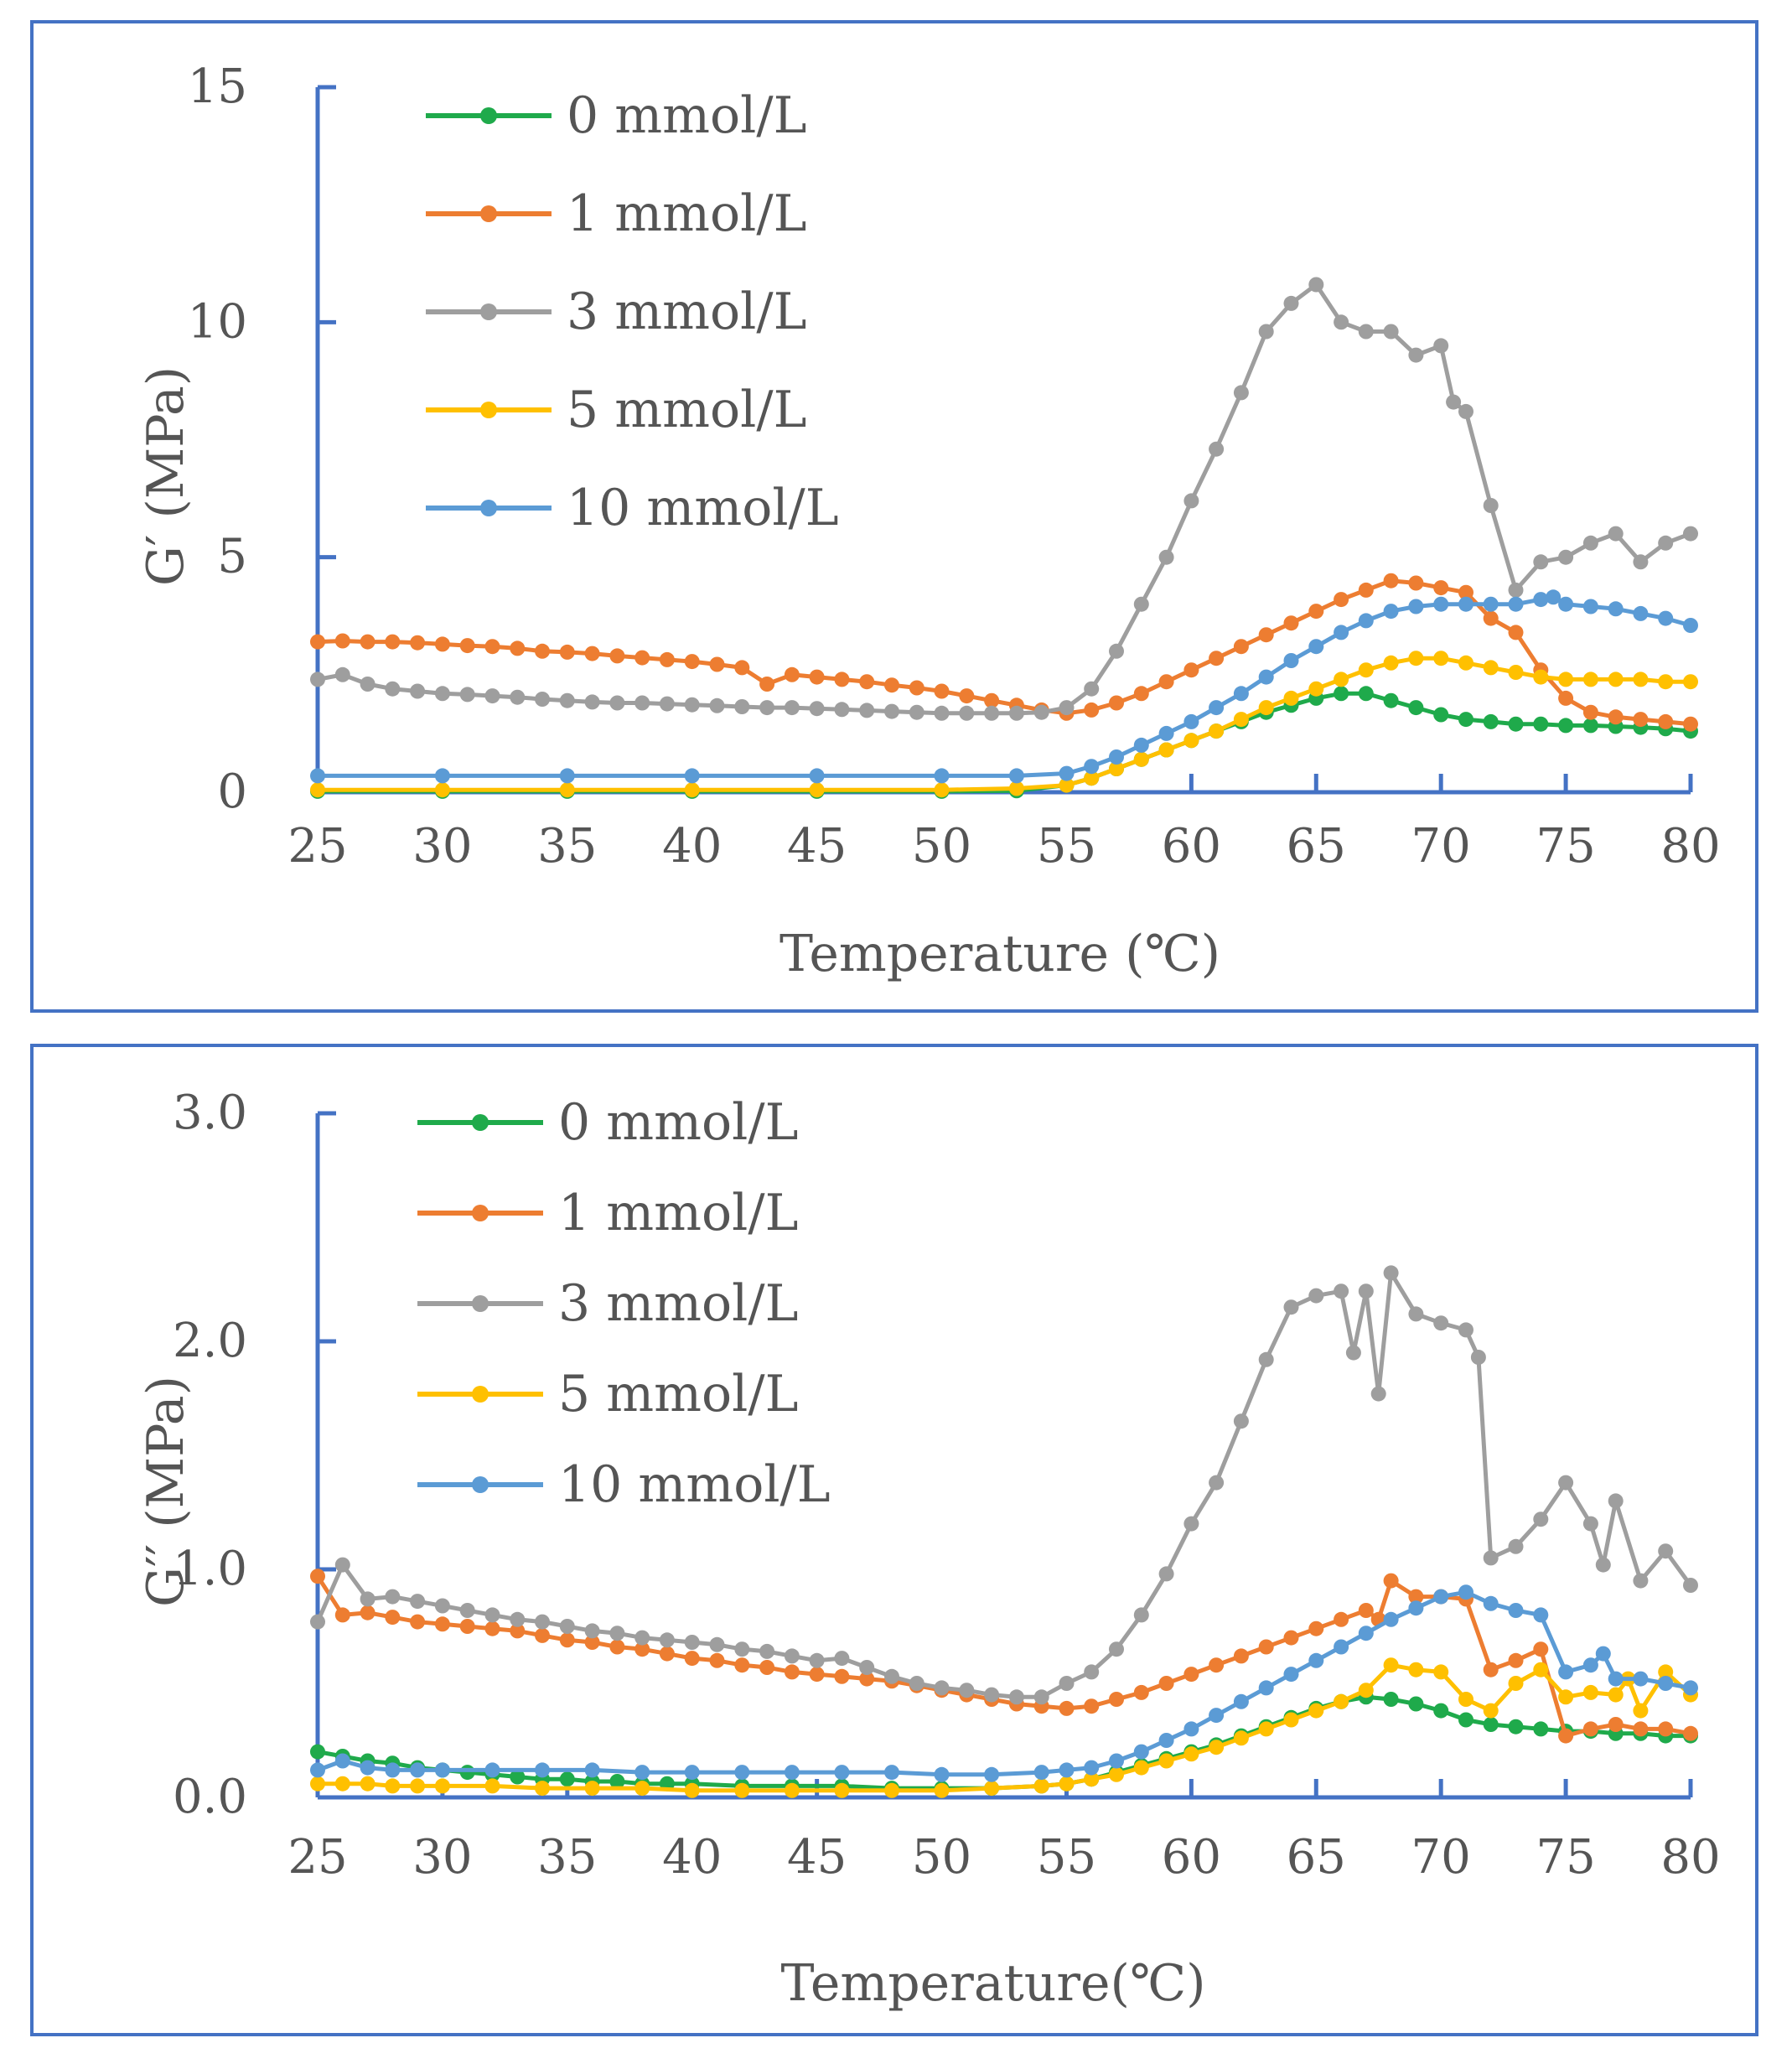 The image size is (1792, 2069). I want to click on x-tick-label: 30, so click(442, 1857).